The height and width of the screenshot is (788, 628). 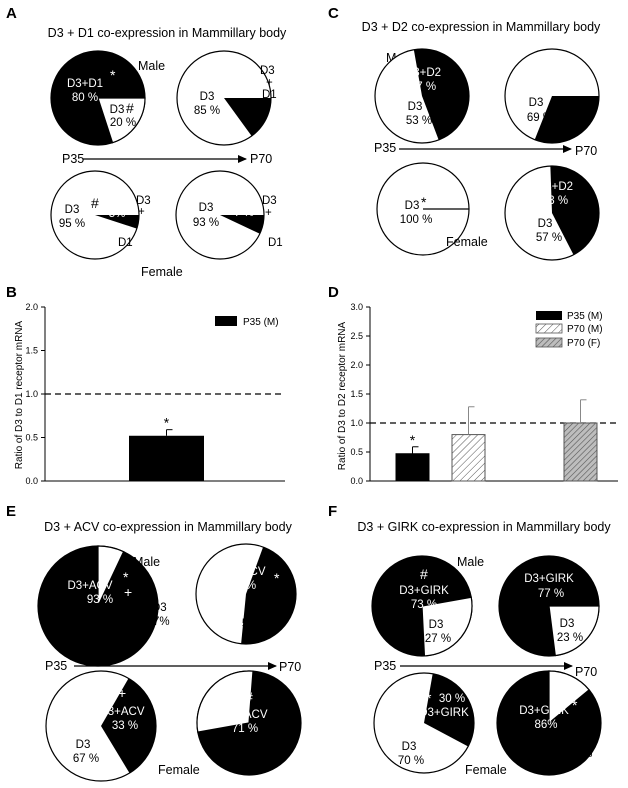 What do you see at coordinates (113, 75) in the screenshot?
I see `pie-a1-star: *` at bounding box center [113, 75].